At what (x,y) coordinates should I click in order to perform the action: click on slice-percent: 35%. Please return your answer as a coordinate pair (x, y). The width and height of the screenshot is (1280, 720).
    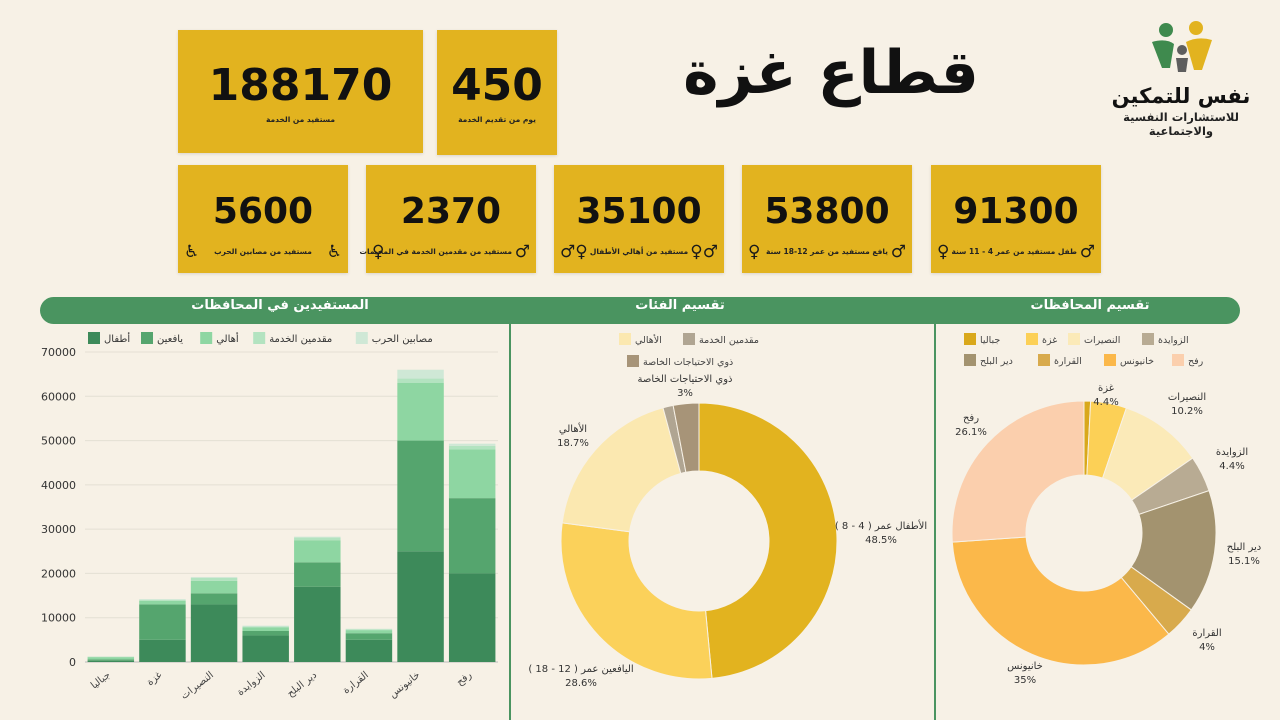
    Looking at the image, I should click on (1025, 680).